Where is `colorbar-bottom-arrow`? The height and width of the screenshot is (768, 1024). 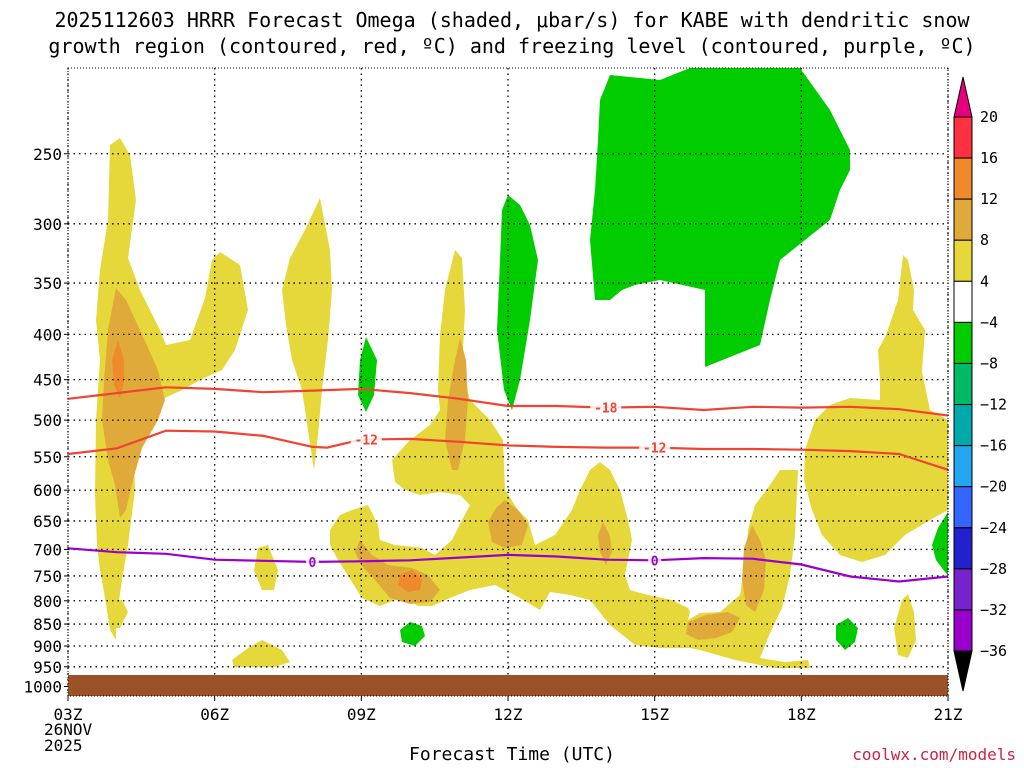
colorbar-bottom-arrow is located at coordinates (963, 671).